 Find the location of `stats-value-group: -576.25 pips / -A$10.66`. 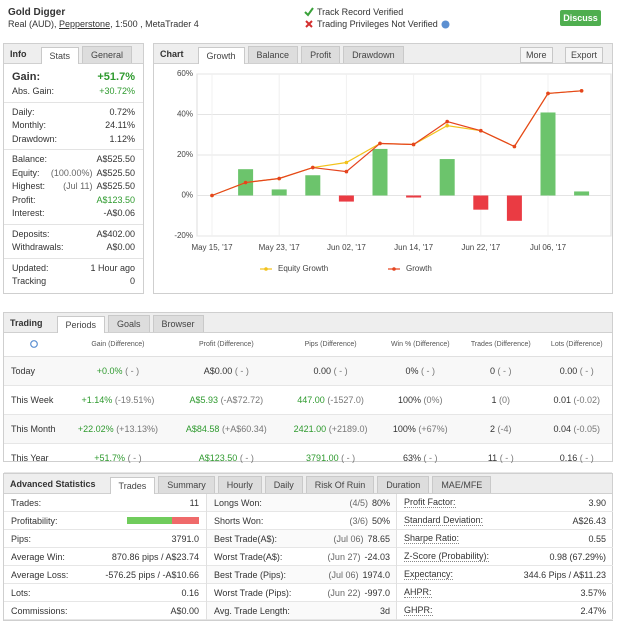

stats-value-group: -576.25 pips / -A$10.66 is located at coordinates (152, 575).